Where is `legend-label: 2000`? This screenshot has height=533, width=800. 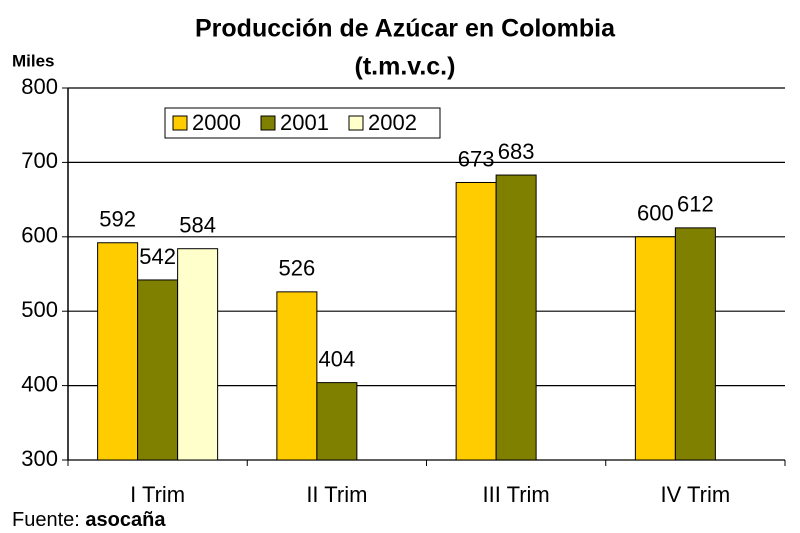 legend-label: 2000 is located at coordinates (216, 122).